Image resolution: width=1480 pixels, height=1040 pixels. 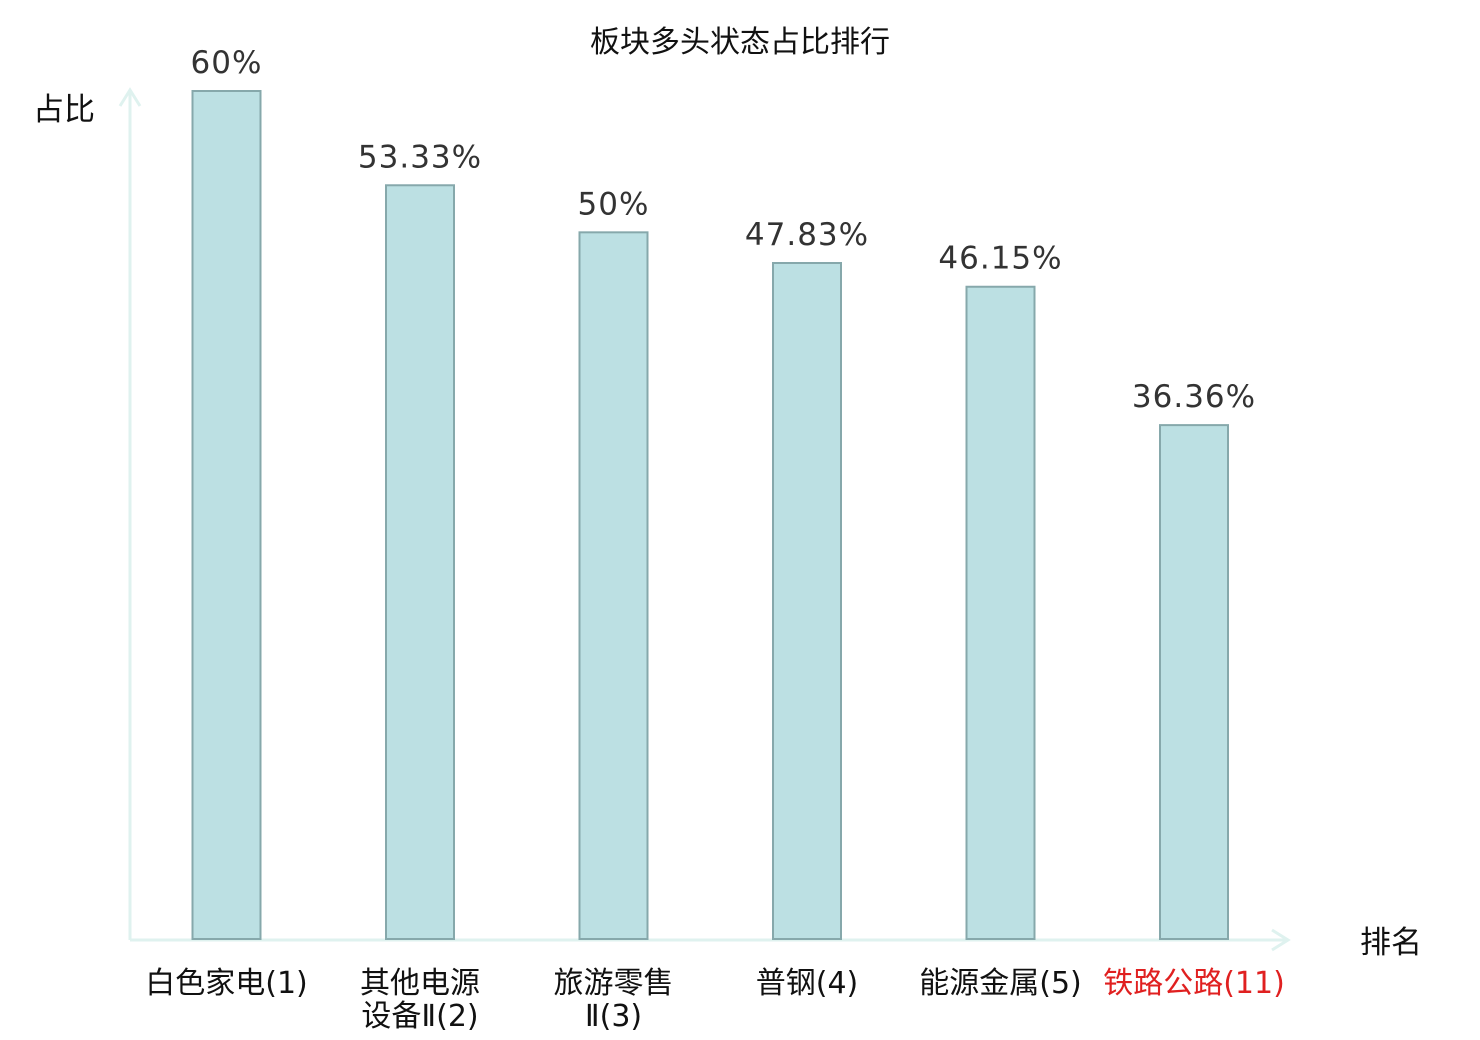 What do you see at coordinates (614, 1000) in the screenshot?
I see `x-tick-label: 旅游零售 Ⅱ(3)` at bounding box center [614, 1000].